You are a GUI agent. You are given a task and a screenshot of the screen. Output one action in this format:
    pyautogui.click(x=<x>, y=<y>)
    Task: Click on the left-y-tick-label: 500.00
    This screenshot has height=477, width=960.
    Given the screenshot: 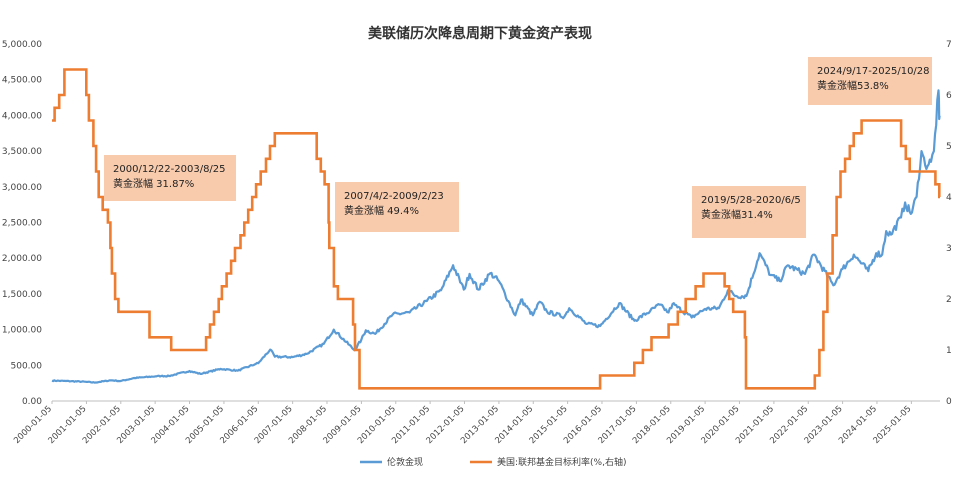 What is the action you would take?
    pyautogui.click(x=27, y=366)
    